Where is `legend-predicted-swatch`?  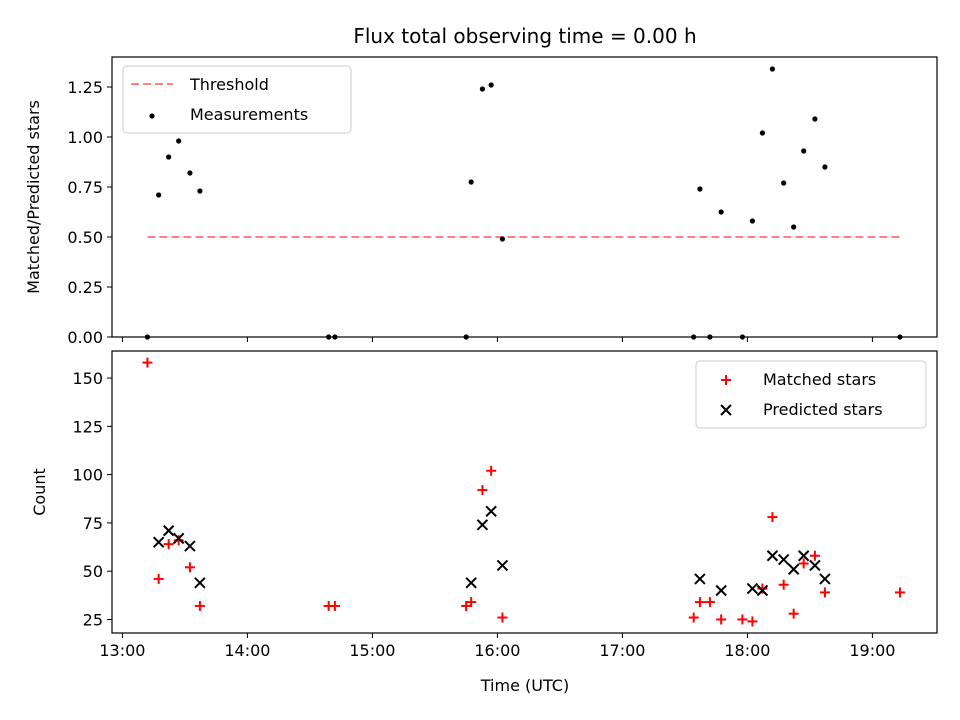 legend-predicted-swatch is located at coordinates (726, 410).